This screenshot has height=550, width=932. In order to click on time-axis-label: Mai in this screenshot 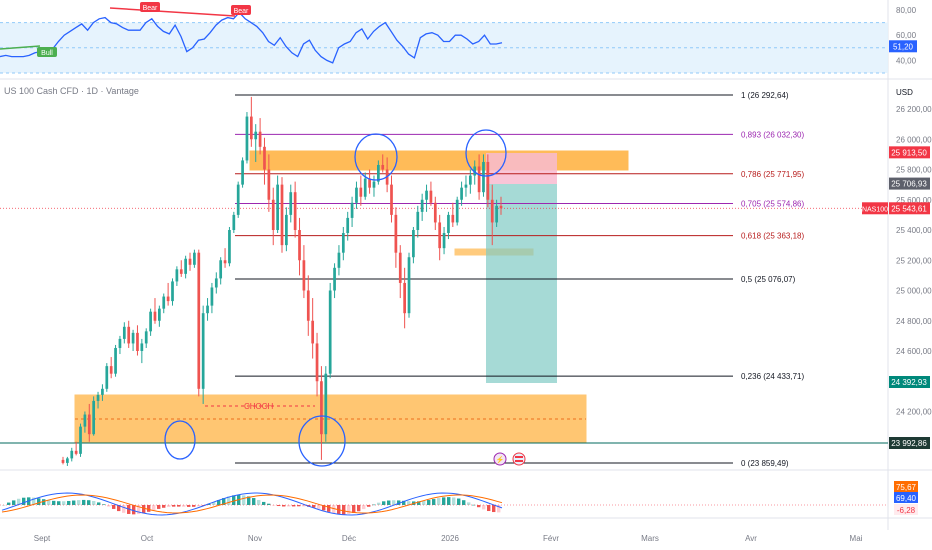, I will do `click(856, 538)`.